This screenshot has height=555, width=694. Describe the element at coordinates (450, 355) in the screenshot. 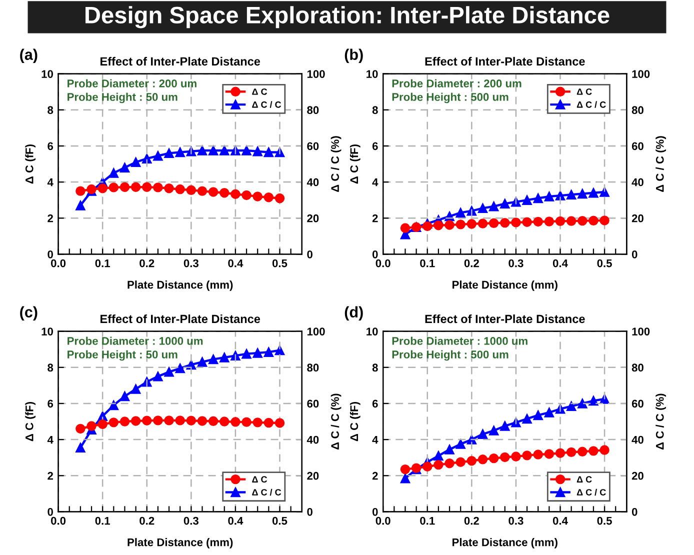

I see `annotation: Probe Height : 500 um` at that location.